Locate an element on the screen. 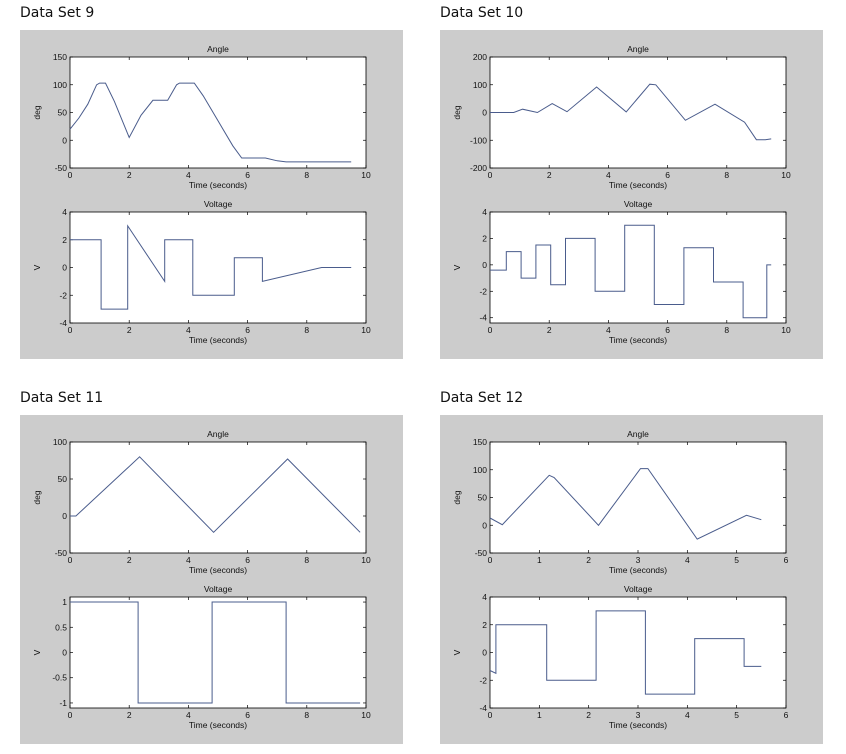 The width and height of the screenshot is (846, 754). y-tick-label: 0.5 is located at coordinates (61, 627).